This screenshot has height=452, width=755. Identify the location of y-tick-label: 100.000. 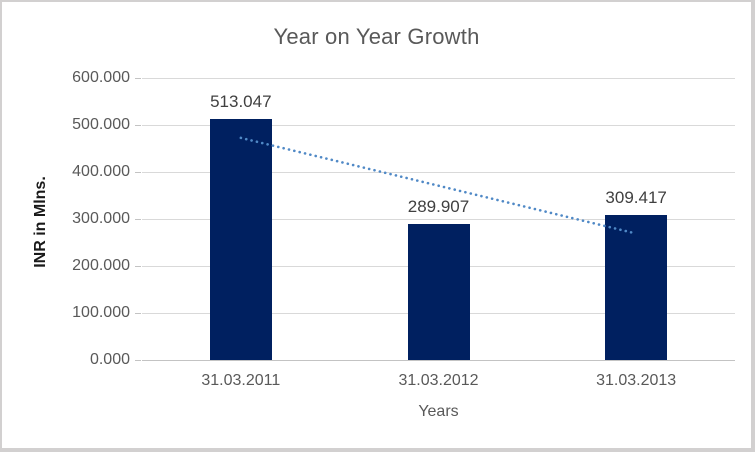
(101, 312).